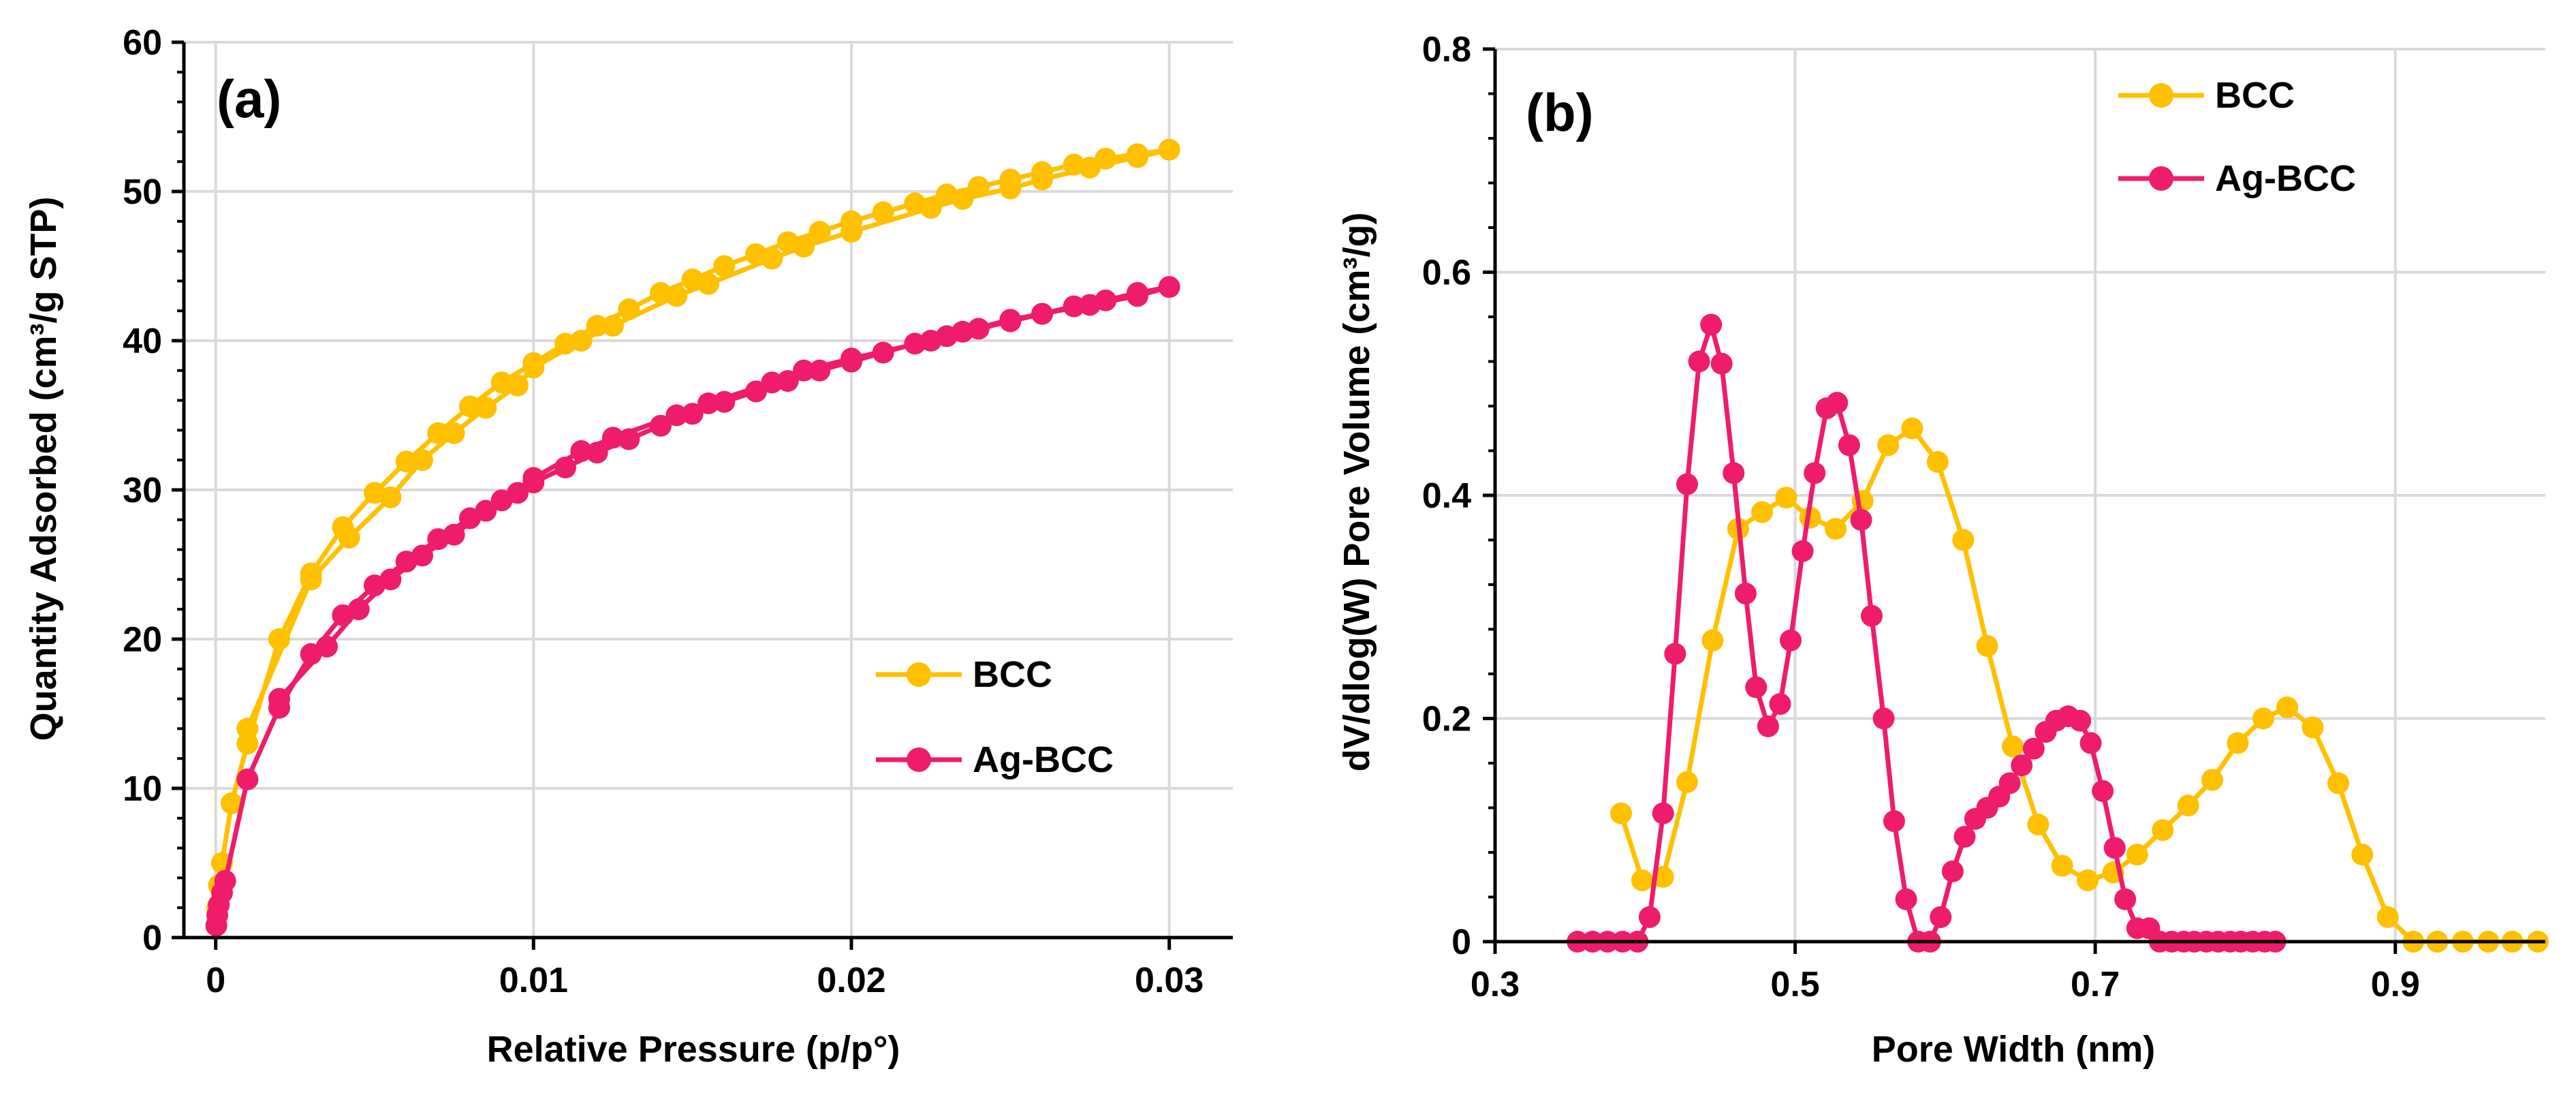 The width and height of the screenshot is (2576, 1097). I want to click on pore-legend-agbcc-marker, so click(2161, 179).